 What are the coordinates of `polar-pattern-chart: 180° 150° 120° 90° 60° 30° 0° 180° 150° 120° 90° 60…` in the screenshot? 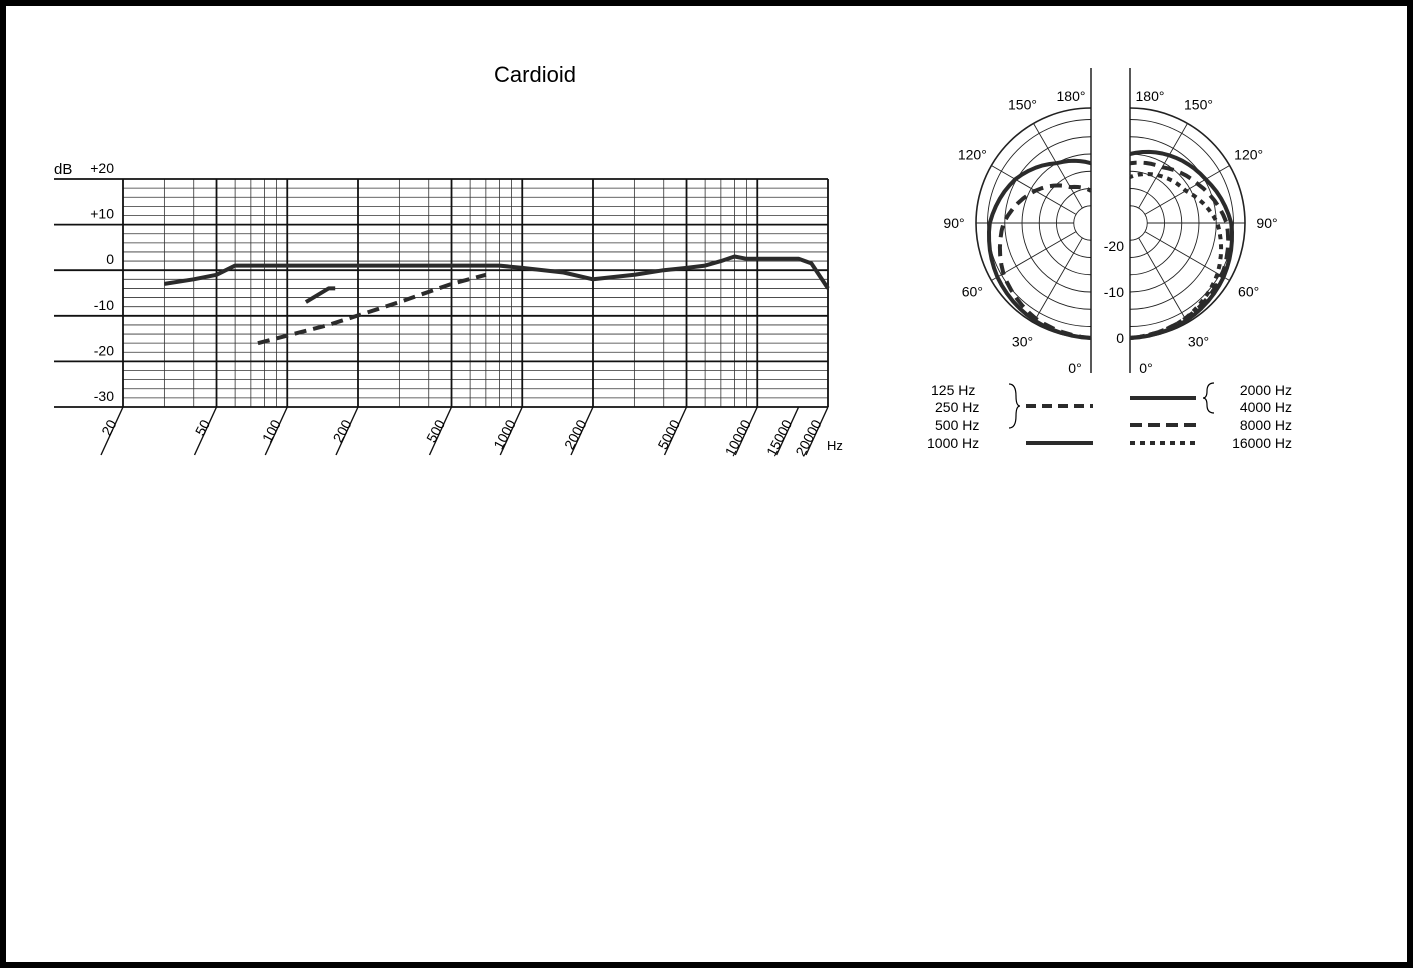 It's located at (1110, 222).